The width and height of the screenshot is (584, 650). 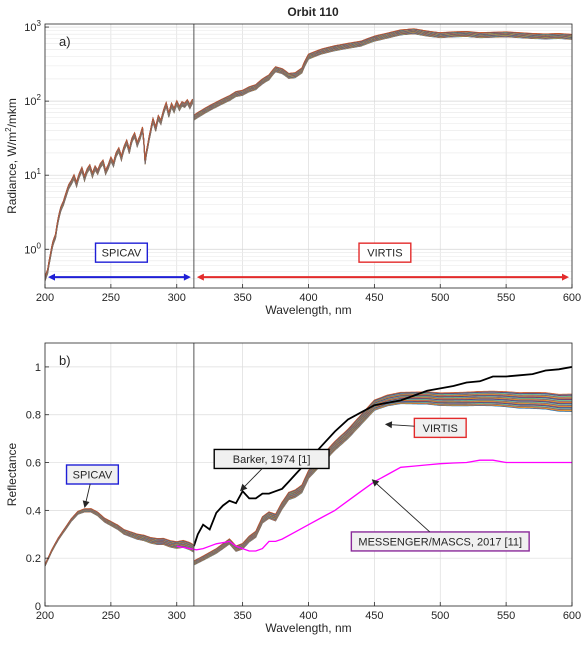 What do you see at coordinates (33, 559) in the screenshot?
I see `y-tick-label: 0.2` at bounding box center [33, 559].